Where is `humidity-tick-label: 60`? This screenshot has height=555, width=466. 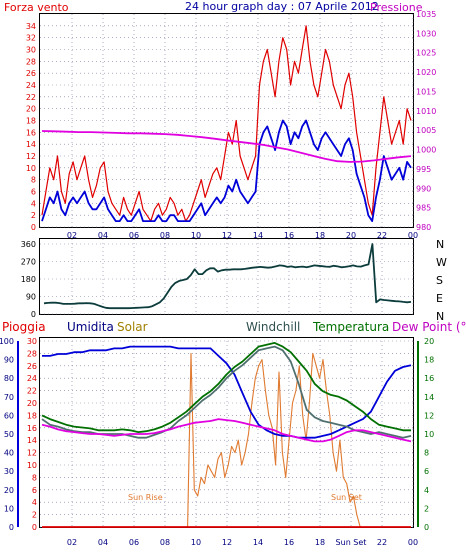
humidity-tick-label: 60 is located at coordinates (9, 415).